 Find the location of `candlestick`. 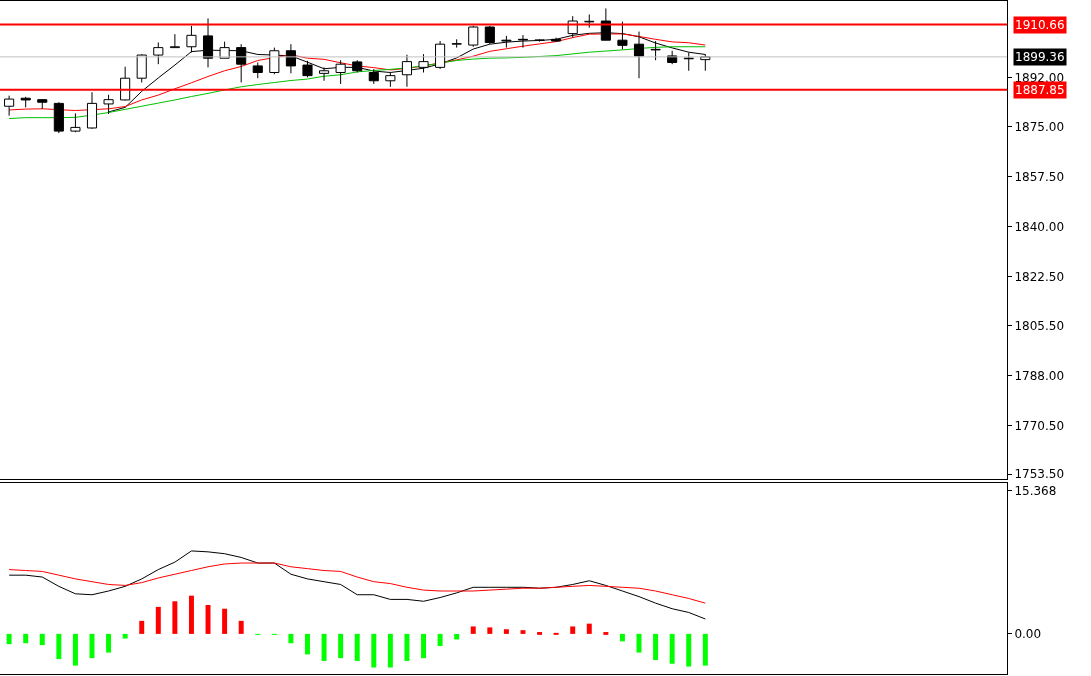

candlestick is located at coordinates (423, 63).